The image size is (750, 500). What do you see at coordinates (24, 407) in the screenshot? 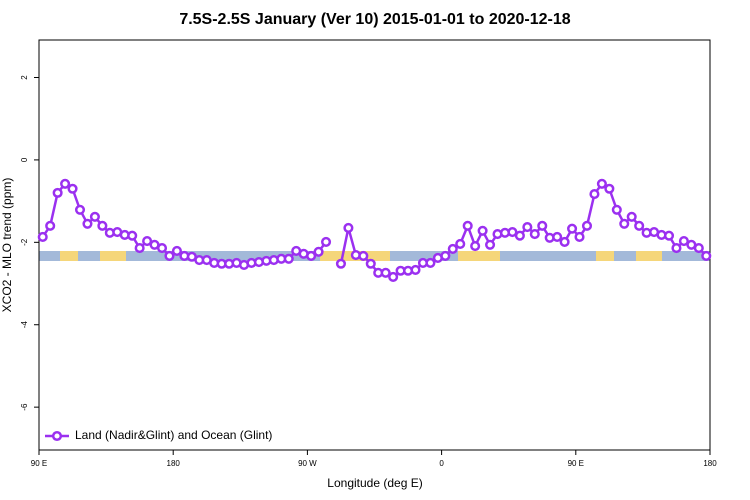
I see `y-tick-label: -6` at bounding box center [24, 407].